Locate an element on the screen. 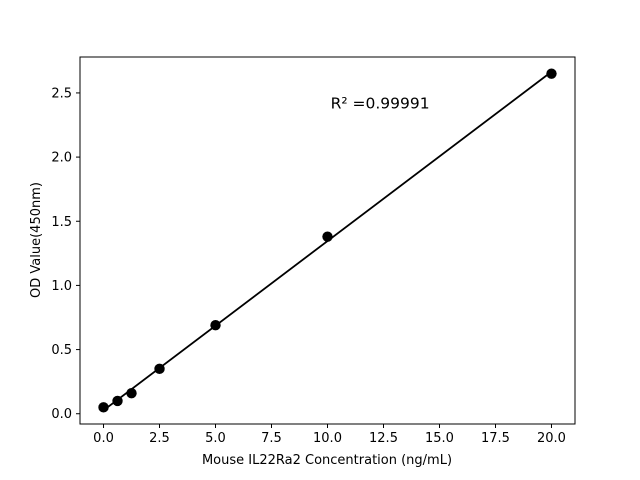 The height and width of the screenshot is (480, 640). x-axis-tick-label: 2.5 is located at coordinates (159, 438).